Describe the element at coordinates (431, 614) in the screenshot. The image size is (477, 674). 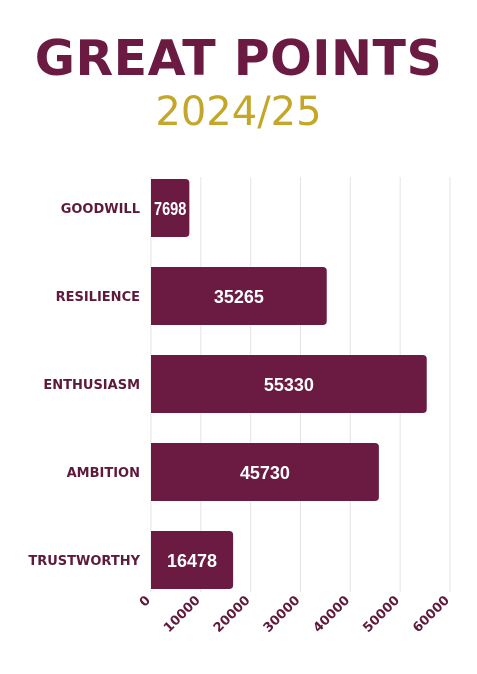
I see `x-tick-label: 60000` at that location.